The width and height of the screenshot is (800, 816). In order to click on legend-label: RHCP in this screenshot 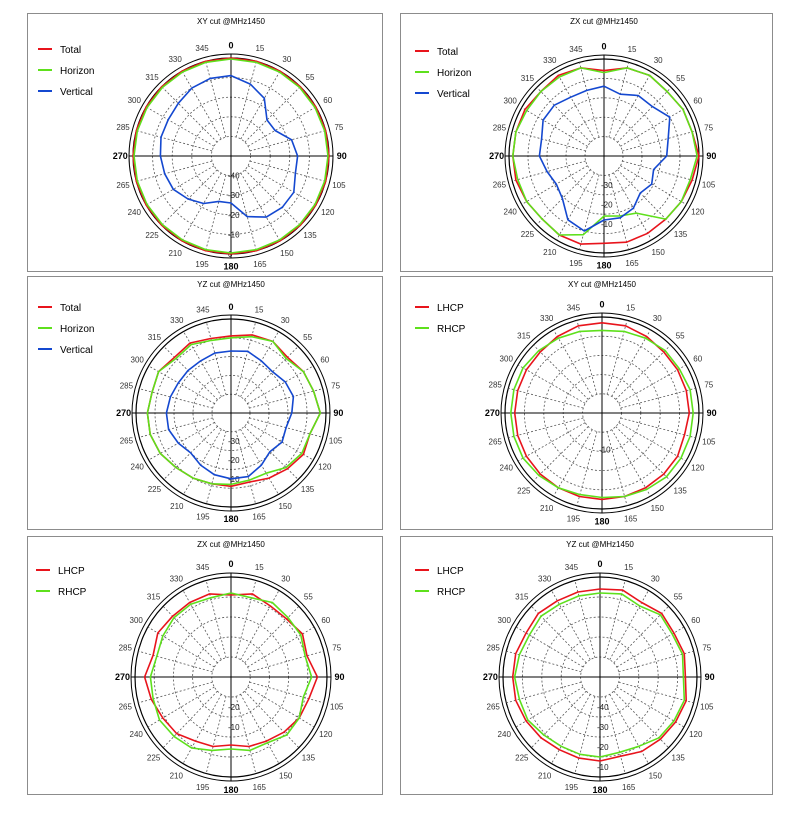, I will do `click(451, 592)`.